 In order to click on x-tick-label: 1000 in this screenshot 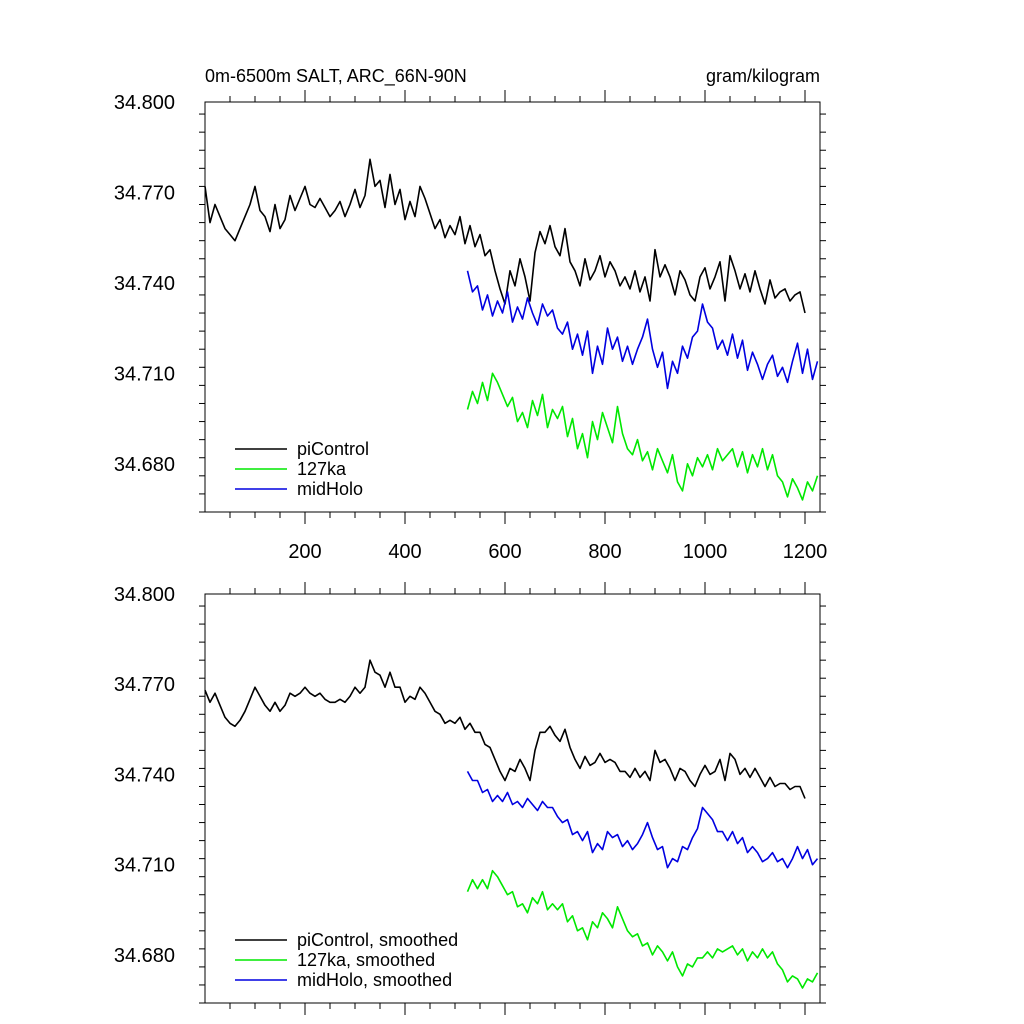, I will do `click(705, 552)`.